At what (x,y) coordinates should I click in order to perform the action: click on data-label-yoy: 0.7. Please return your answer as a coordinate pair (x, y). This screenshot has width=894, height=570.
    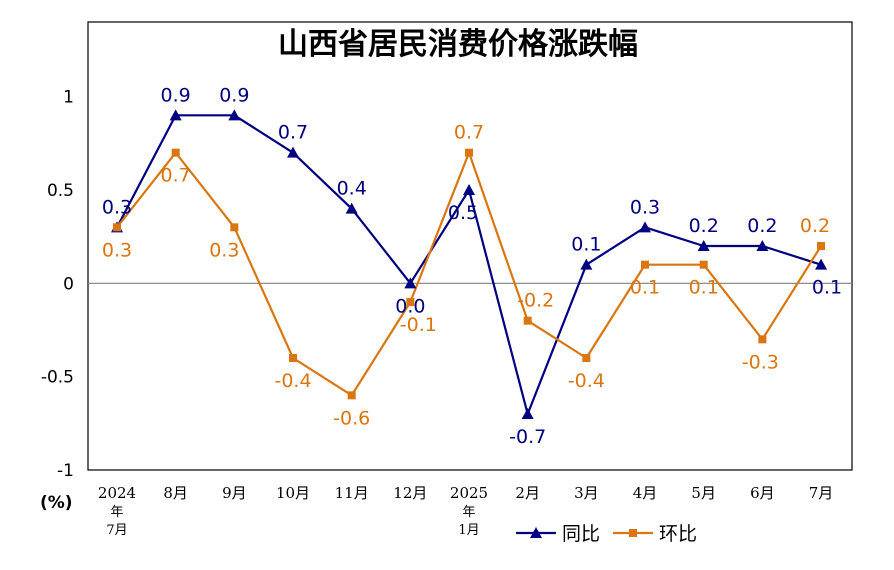
    Looking at the image, I should click on (293, 133).